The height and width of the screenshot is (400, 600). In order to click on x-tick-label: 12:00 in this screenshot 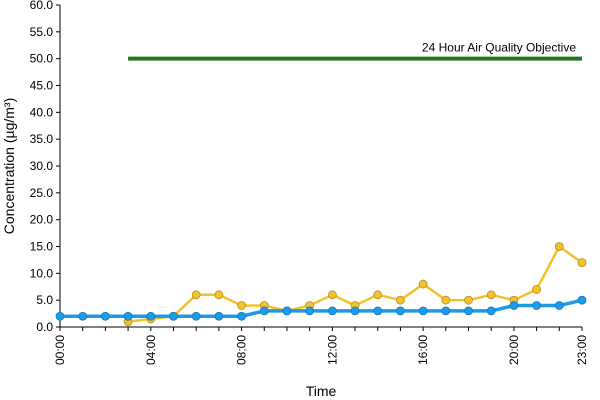, I will do `click(332, 350)`.